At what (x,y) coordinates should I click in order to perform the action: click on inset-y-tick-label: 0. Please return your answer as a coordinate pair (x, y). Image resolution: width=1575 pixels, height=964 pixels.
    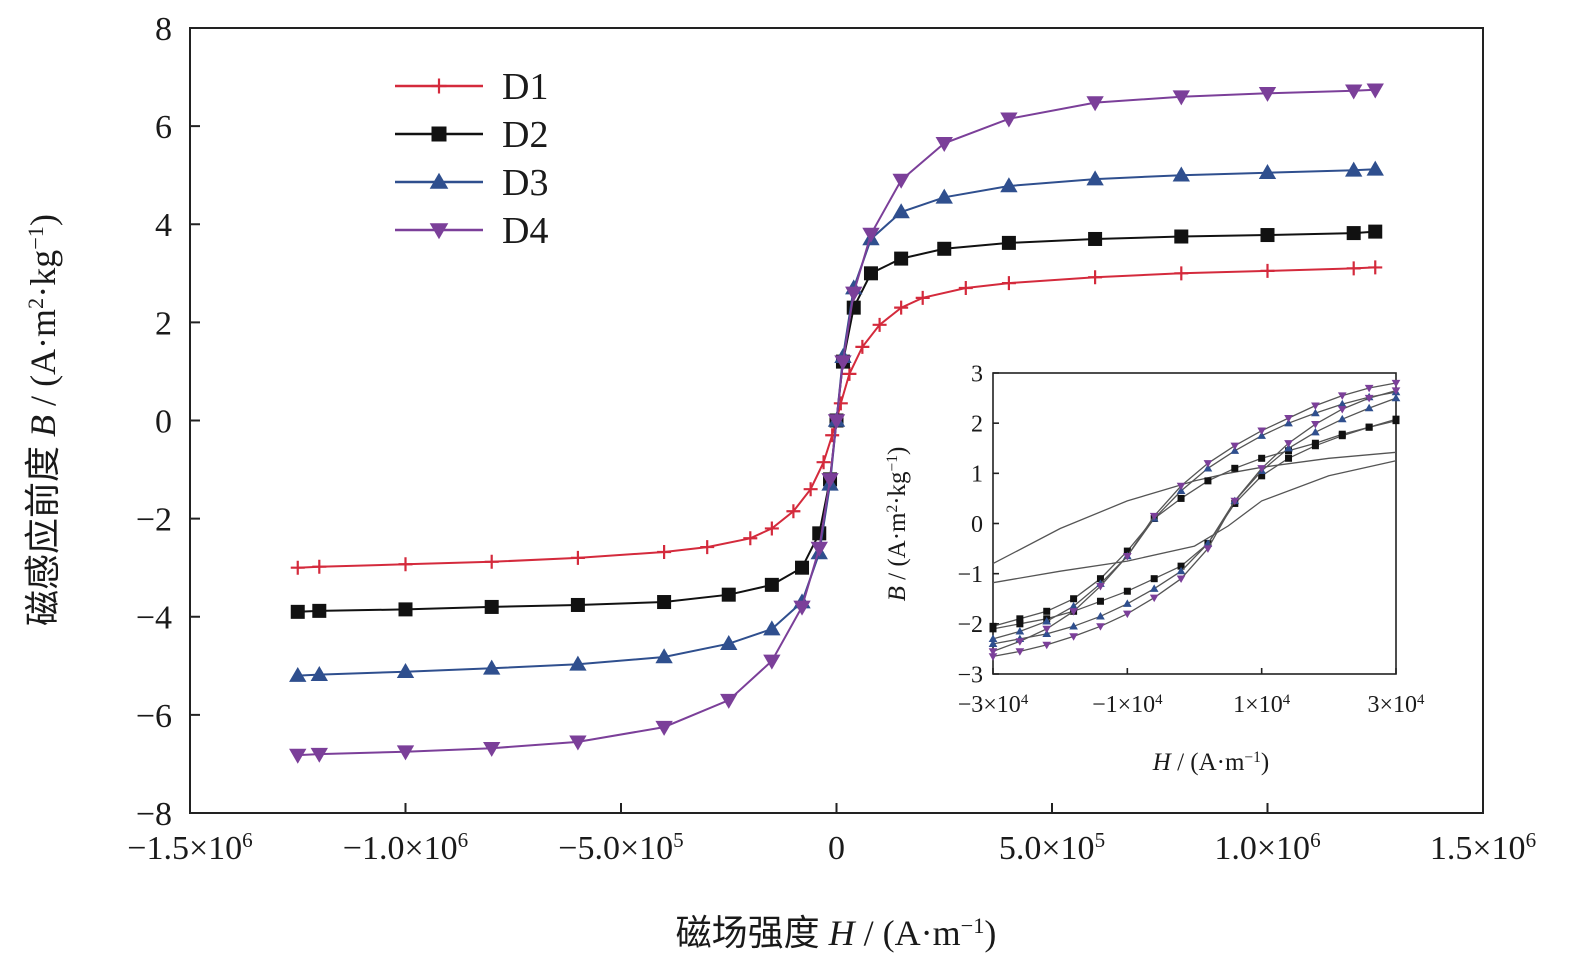
    Looking at the image, I should click on (977, 525).